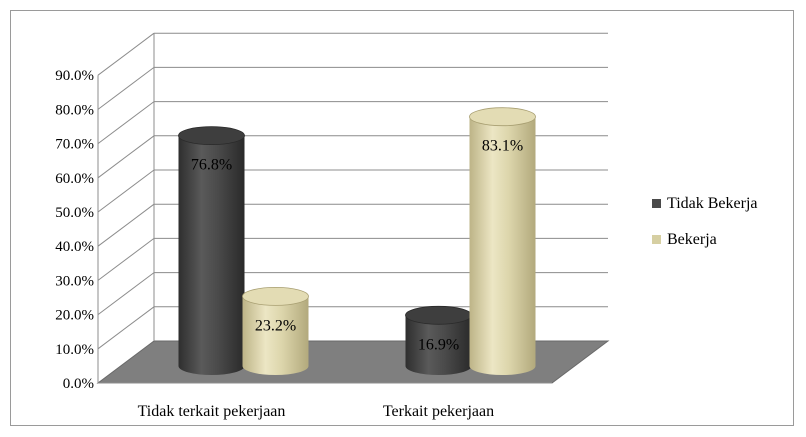 The image size is (806, 437). Describe the element at coordinates (275, 325) in the screenshot. I see `data-label: 23.2%` at that location.